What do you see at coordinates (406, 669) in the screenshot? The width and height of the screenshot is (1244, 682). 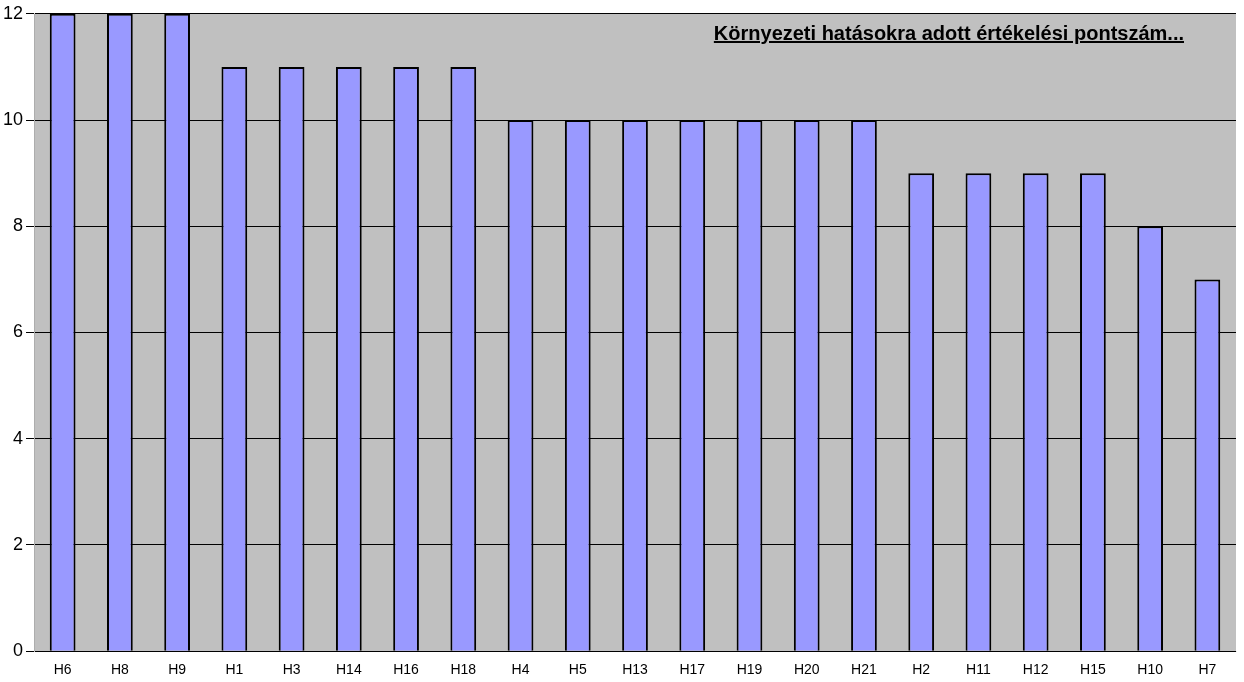 I see `x-tick-label: H16` at bounding box center [406, 669].